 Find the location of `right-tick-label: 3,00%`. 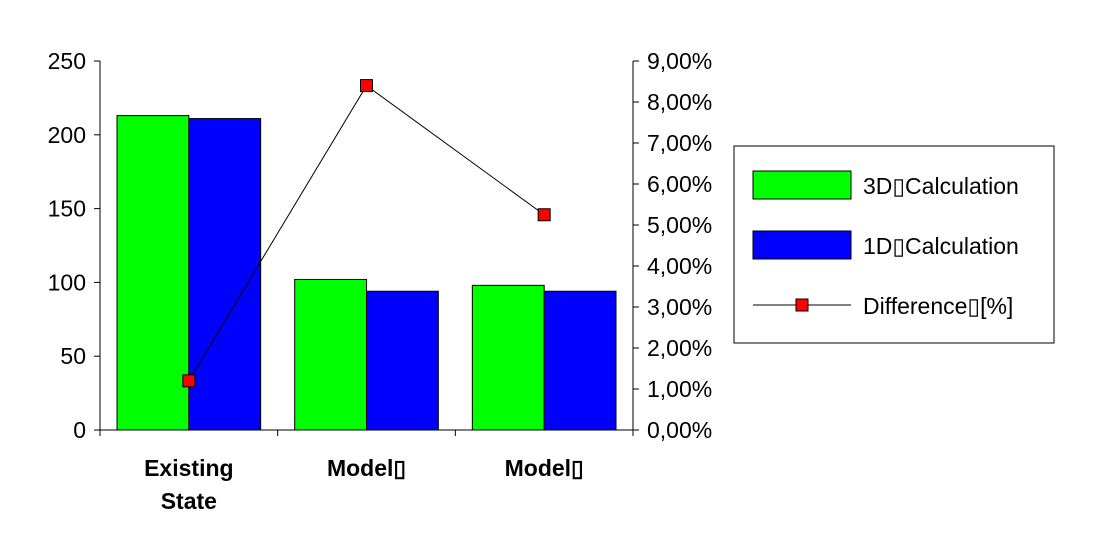

right-tick-label: 3,00% is located at coordinates (679, 307).